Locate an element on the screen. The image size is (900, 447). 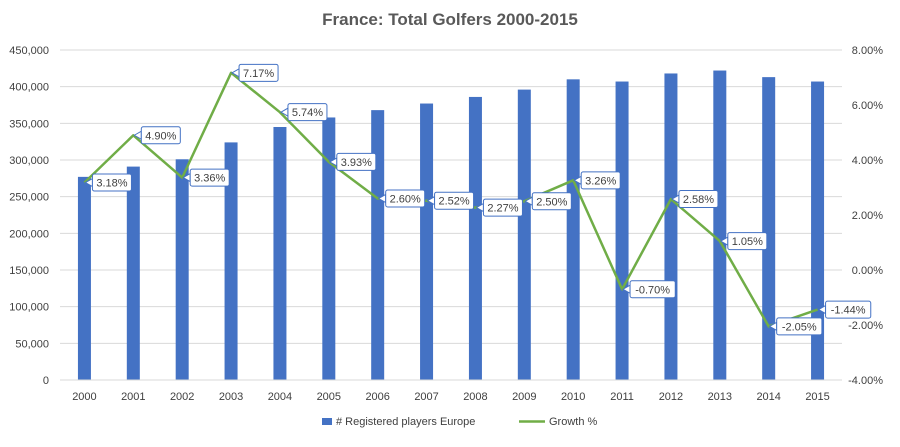
y-right-tick-label: -2.00% is located at coordinates (865, 326).